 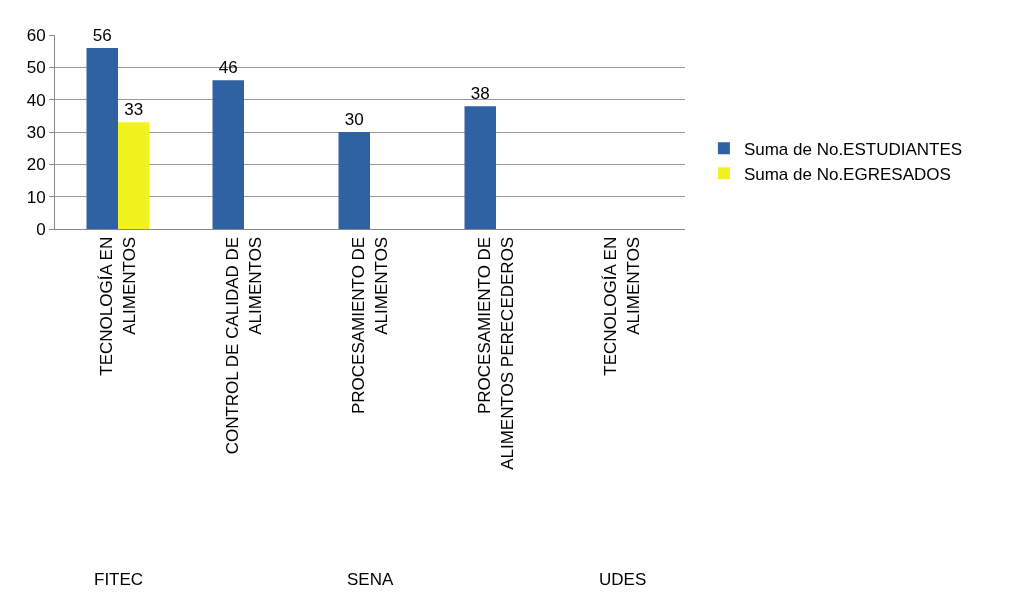 What do you see at coordinates (354, 119) in the screenshot?
I see `data-label: 30` at bounding box center [354, 119].